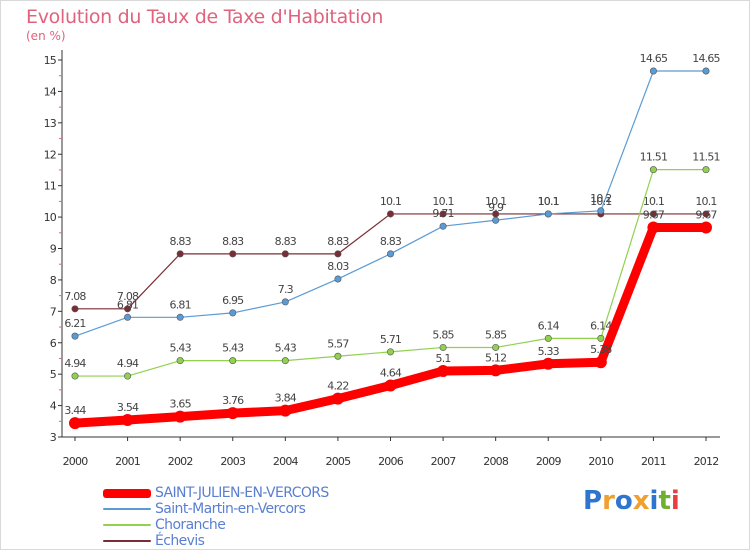 This screenshot has width=750, height=550. What do you see at coordinates (391, 372) in the screenshot?
I see `data-label: 4.64` at bounding box center [391, 372].